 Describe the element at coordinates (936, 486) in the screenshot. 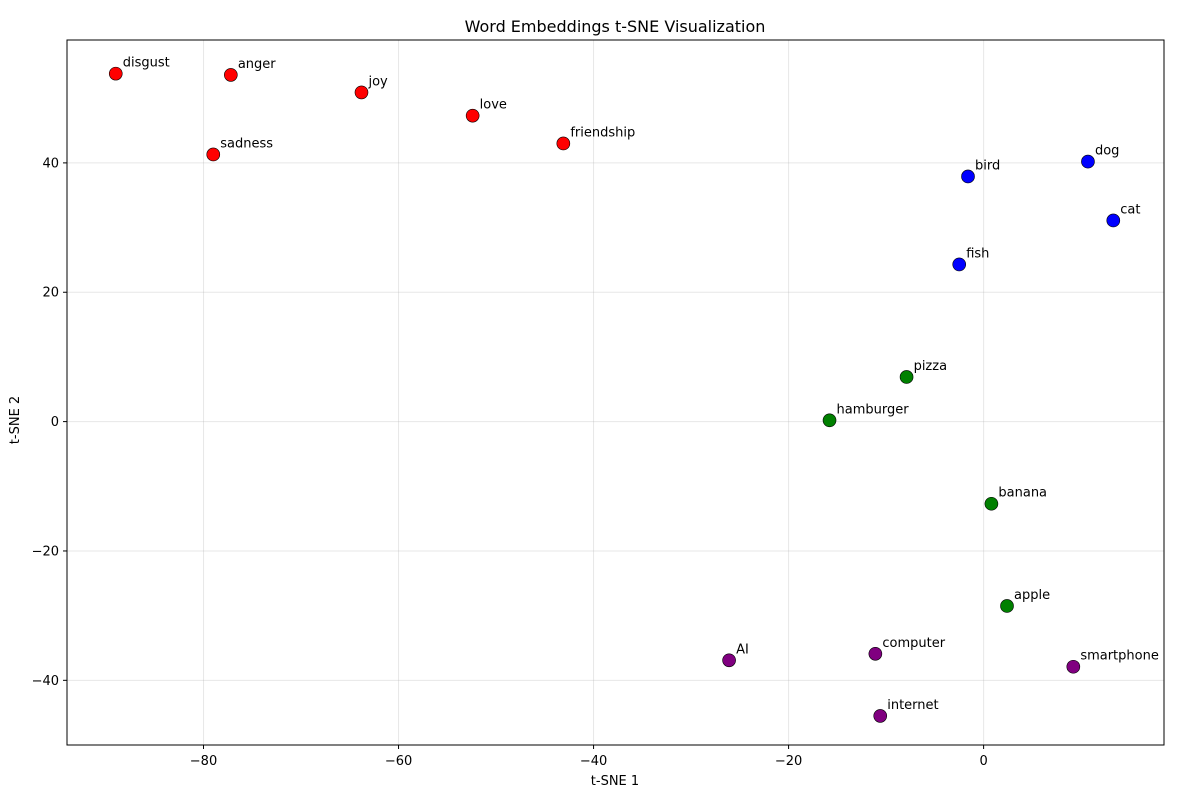

I see `point-series: pizza hamburger banana apple` at that location.